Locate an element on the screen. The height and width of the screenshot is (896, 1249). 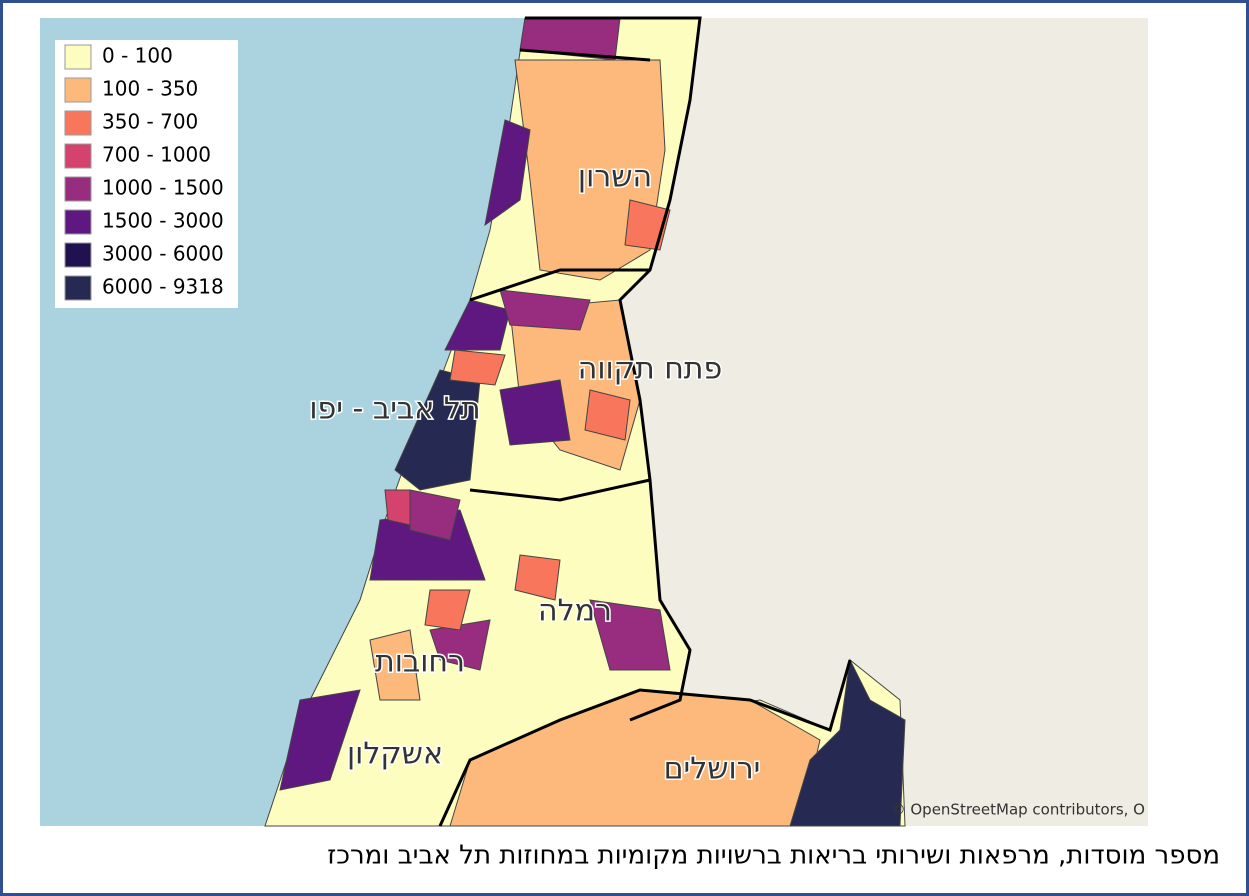
attribution: © OpenStreetMap contributors, O is located at coordinates (1018, 810).